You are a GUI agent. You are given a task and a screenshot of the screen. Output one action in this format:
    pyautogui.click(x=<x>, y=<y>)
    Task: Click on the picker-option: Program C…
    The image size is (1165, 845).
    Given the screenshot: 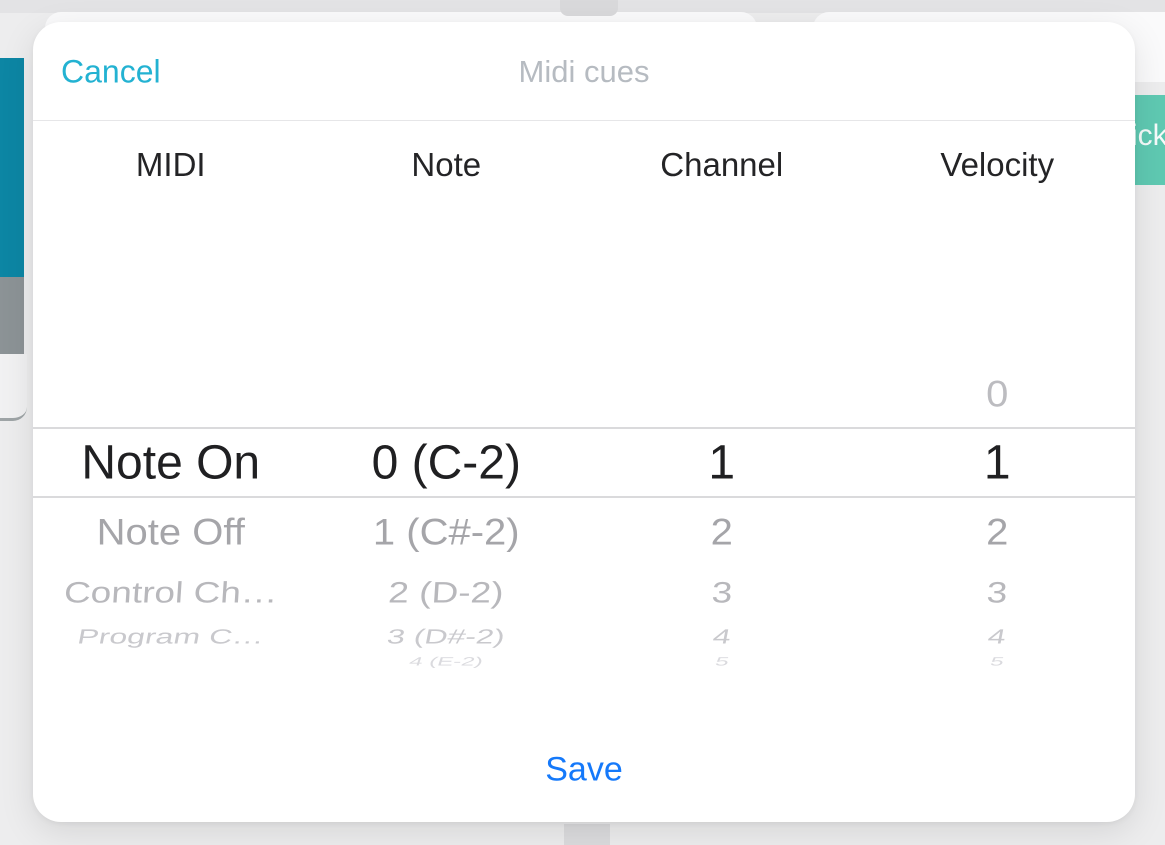 What is the action you would take?
    pyautogui.click(x=171, y=637)
    